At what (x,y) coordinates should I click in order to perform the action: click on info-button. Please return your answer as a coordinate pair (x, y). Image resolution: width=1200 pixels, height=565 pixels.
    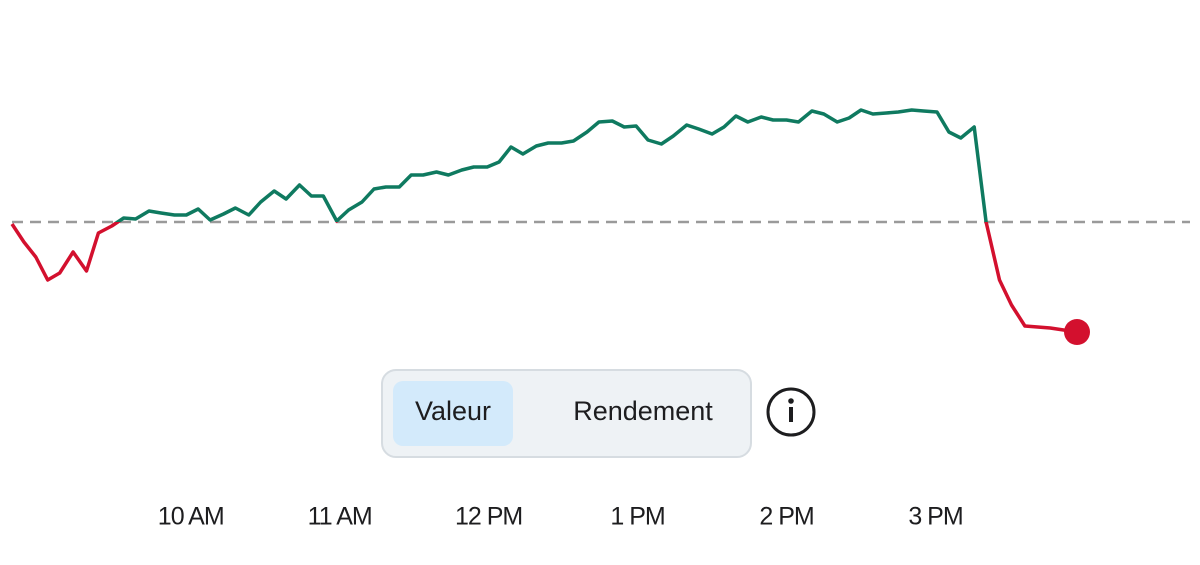
    Looking at the image, I should click on (791, 412).